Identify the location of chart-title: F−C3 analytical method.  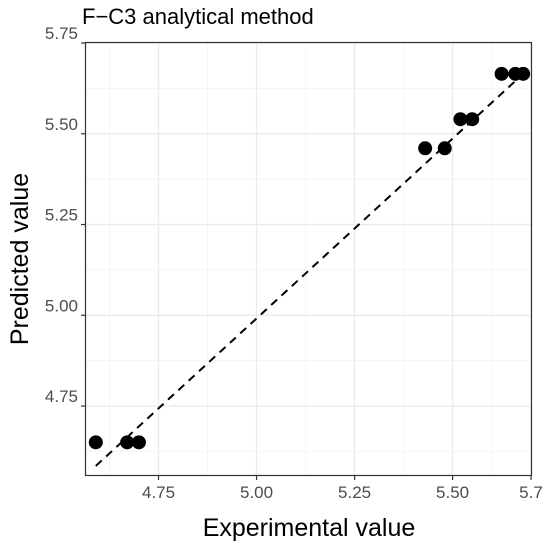
(198, 16).